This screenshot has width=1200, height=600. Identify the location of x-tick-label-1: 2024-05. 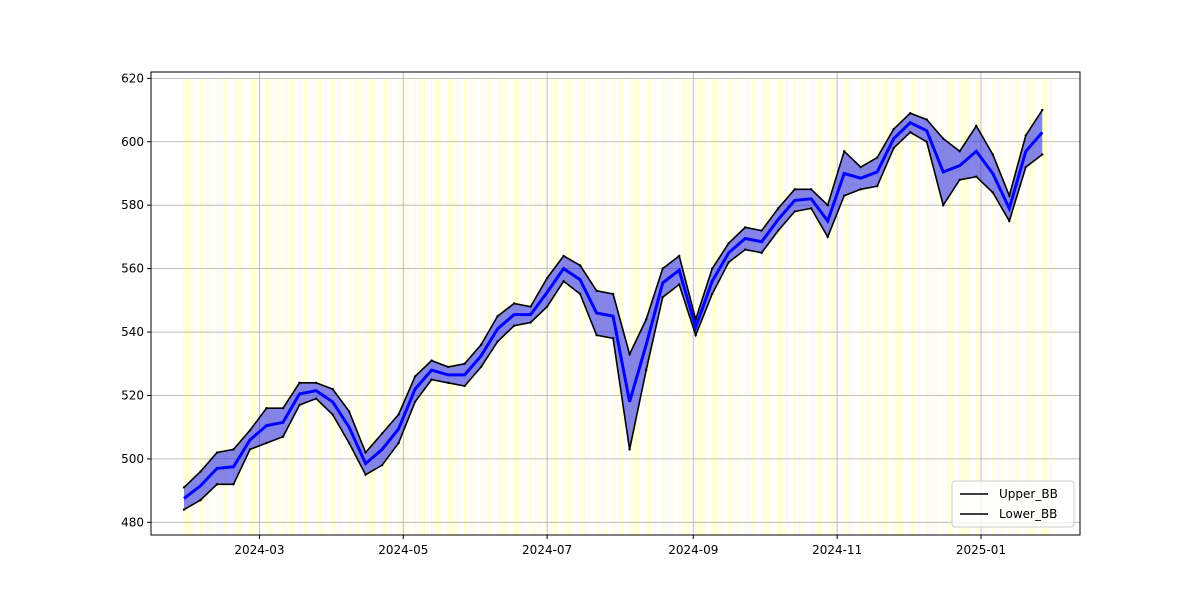
(403, 550).